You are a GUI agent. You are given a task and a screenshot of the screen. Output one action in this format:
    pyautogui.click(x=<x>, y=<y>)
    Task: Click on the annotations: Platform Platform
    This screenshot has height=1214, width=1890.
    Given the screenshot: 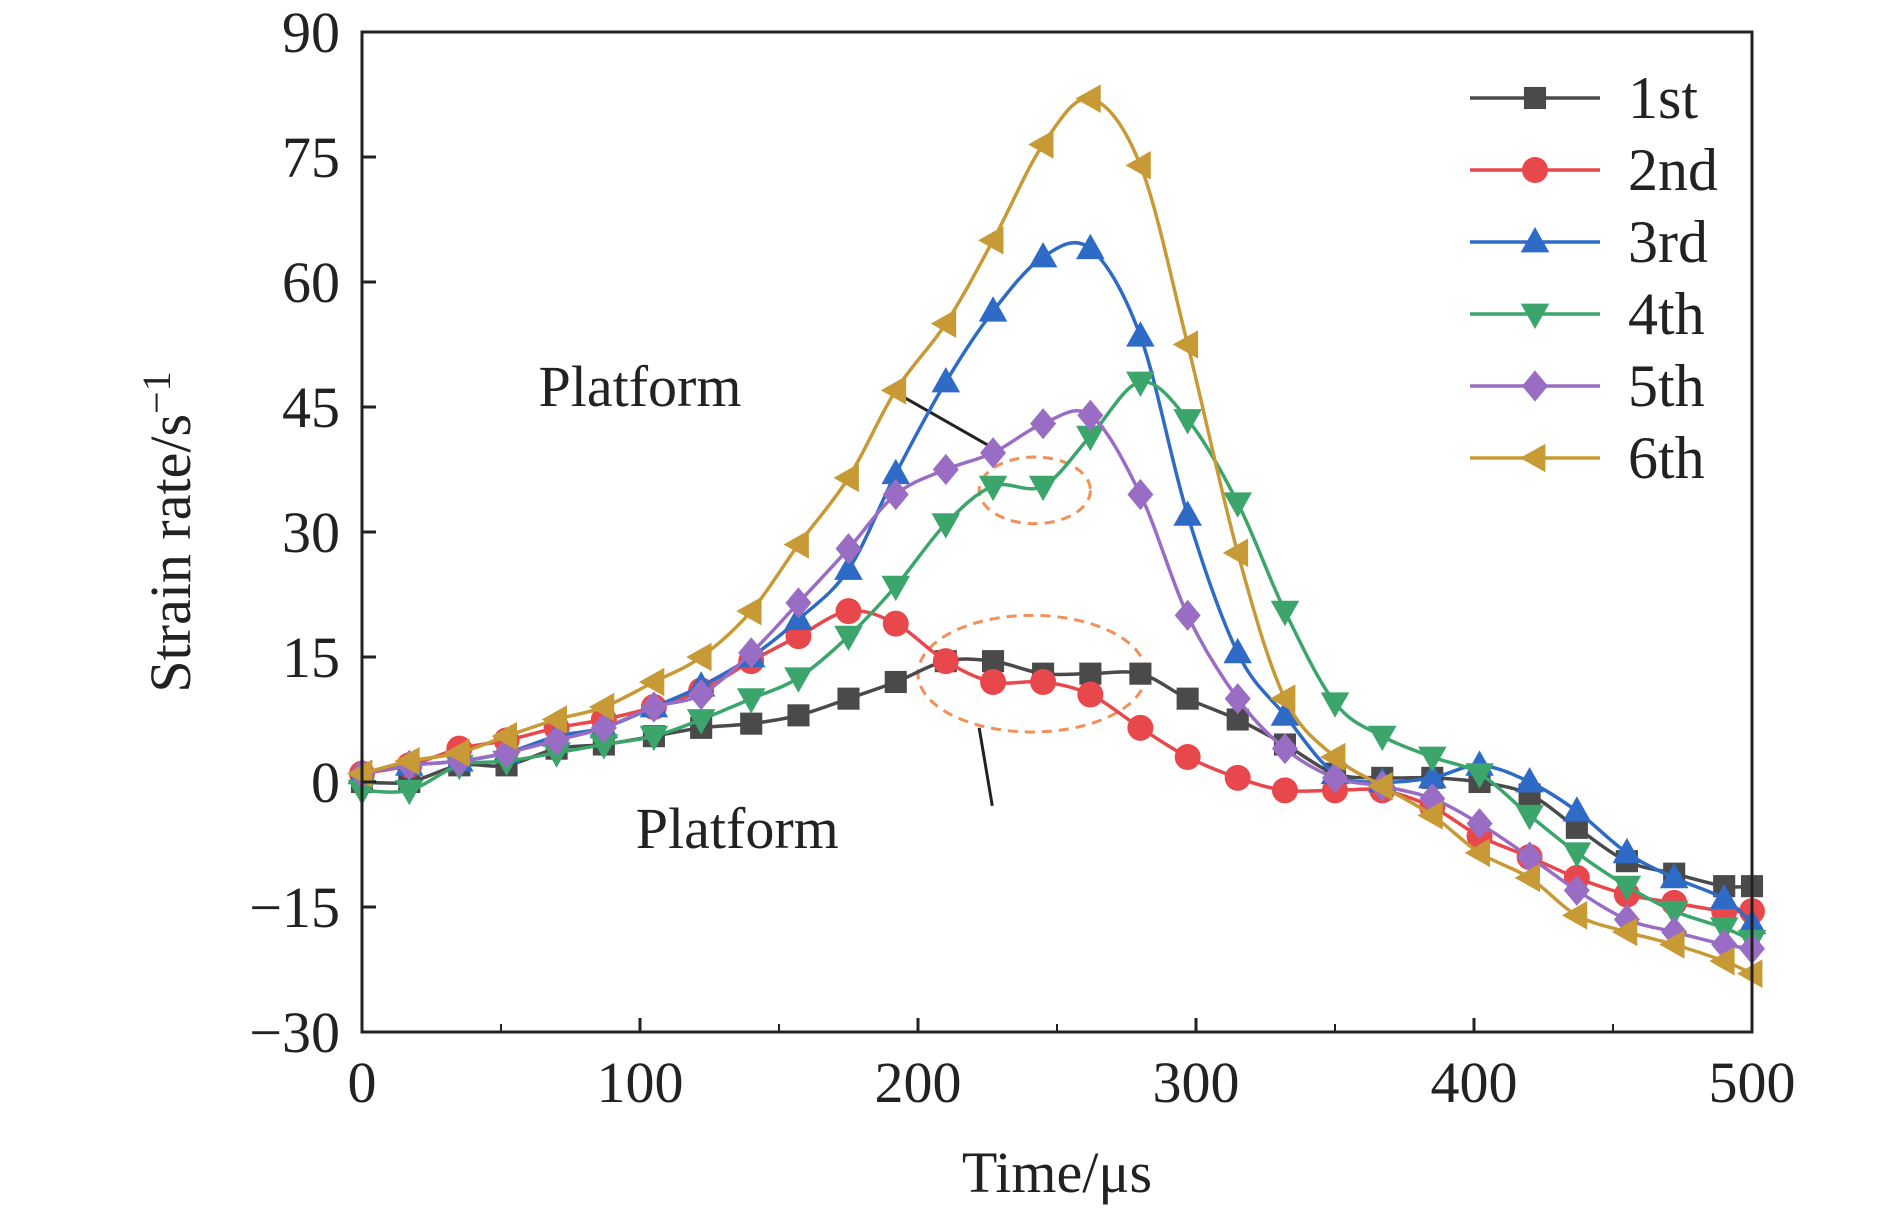 What is the action you would take?
    pyautogui.click(x=843, y=607)
    